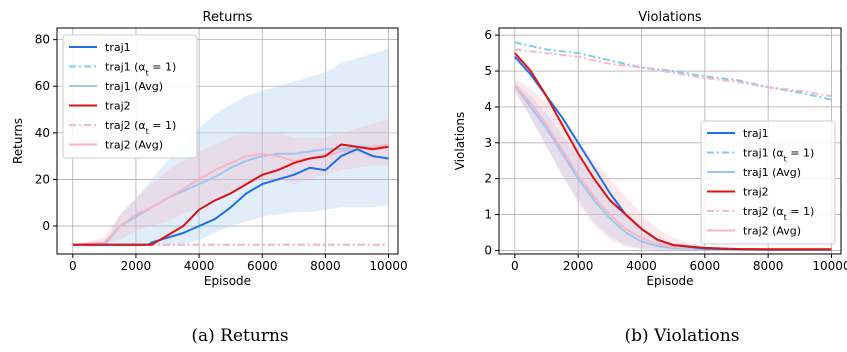 The width and height of the screenshot is (847, 352). I want to click on returns-xtick-label-1: 2000, so click(136, 266).